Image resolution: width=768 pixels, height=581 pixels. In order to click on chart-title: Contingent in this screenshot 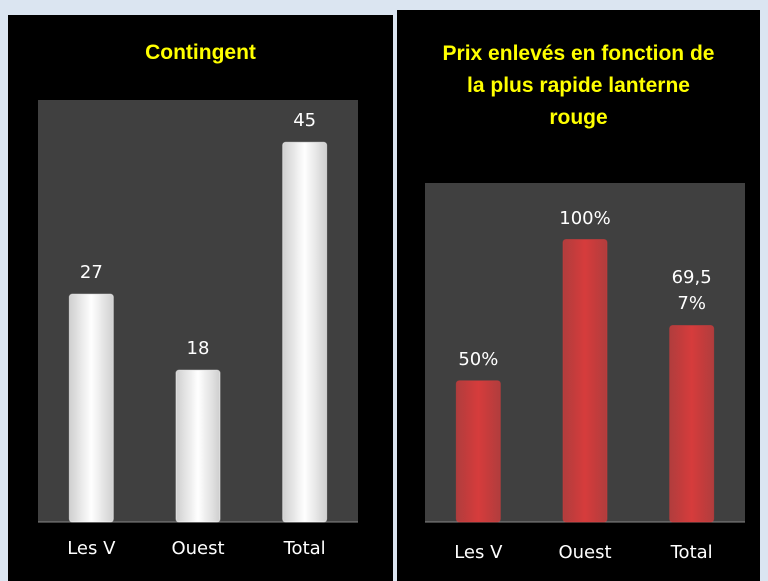, I will do `click(200, 52)`.